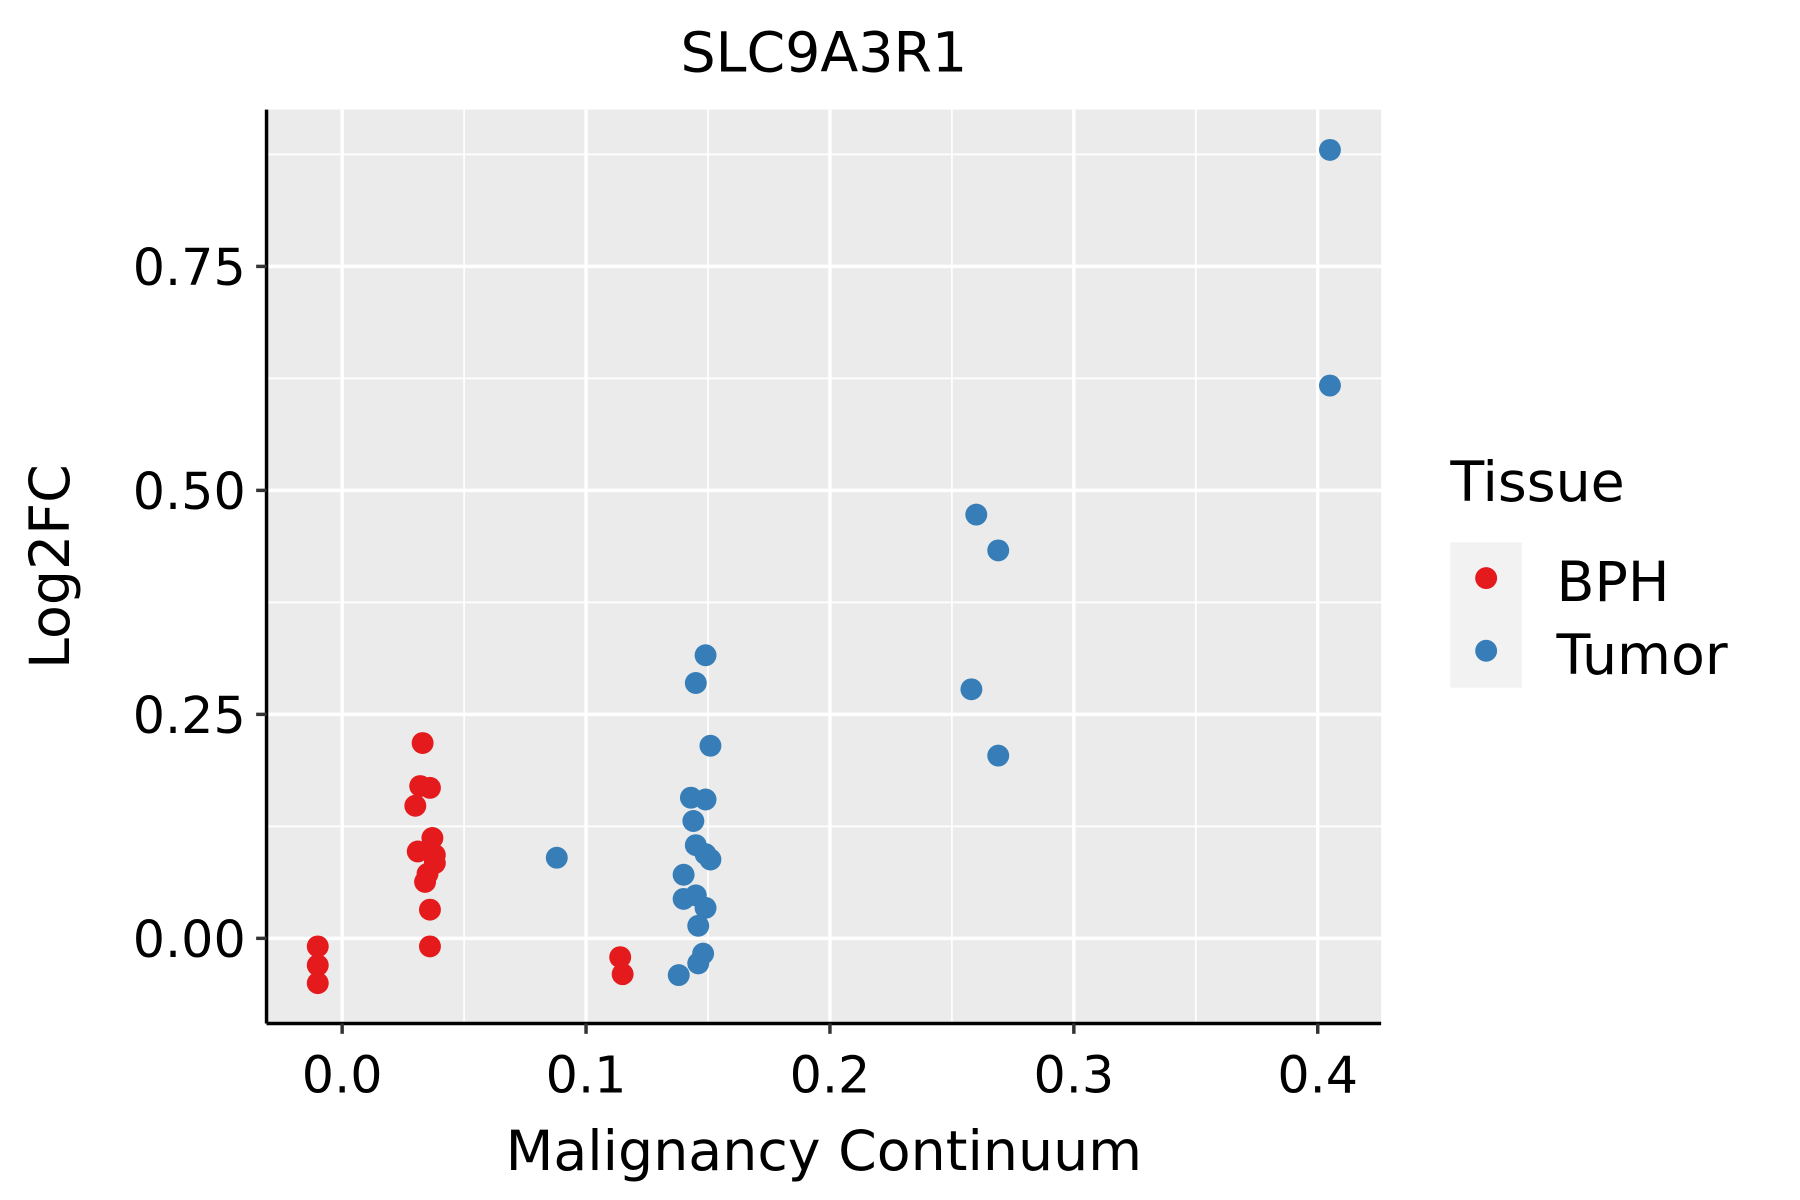 The width and height of the screenshot is (1800, 1200). What do you see at coordinates (824, 1152) in the screenshot?
I see `x-axis-label: Malignancy Continuum` at bounding box center [824, 1152].